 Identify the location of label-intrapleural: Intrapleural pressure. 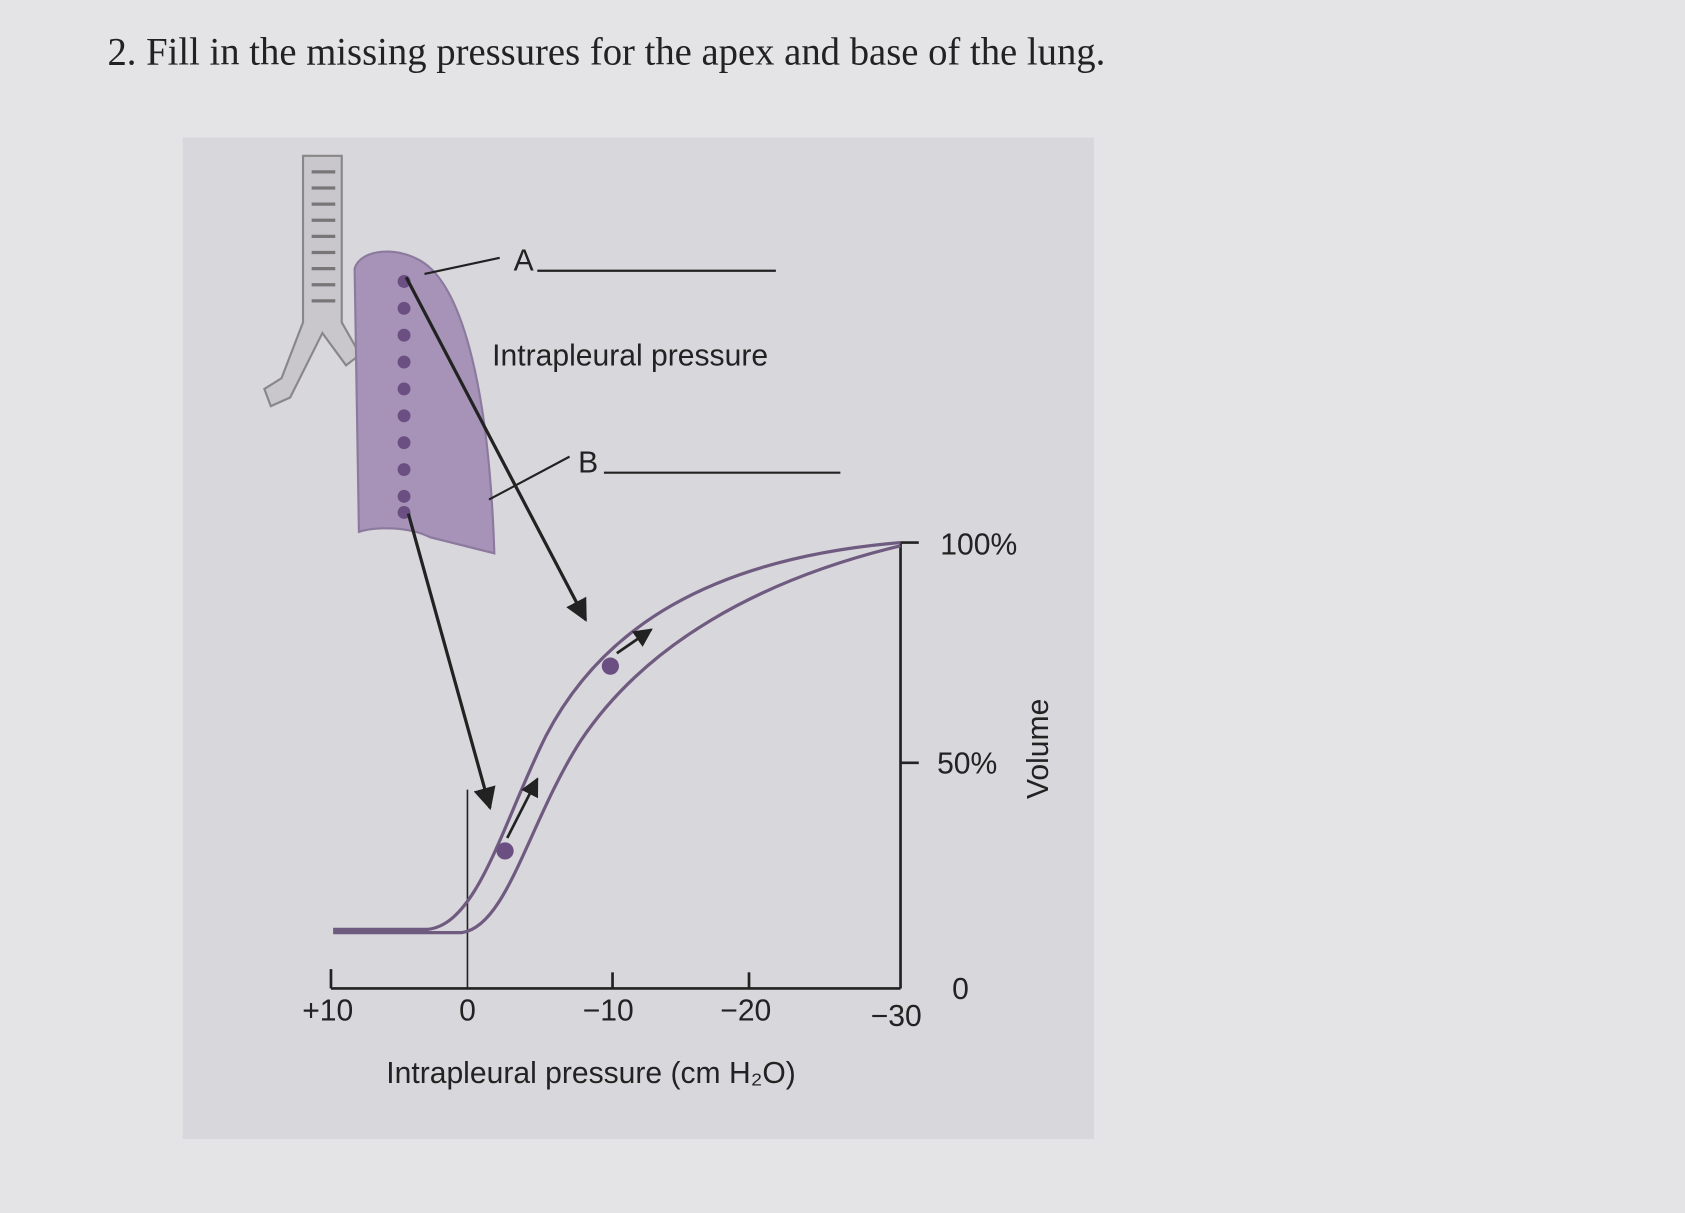
(630, 355).